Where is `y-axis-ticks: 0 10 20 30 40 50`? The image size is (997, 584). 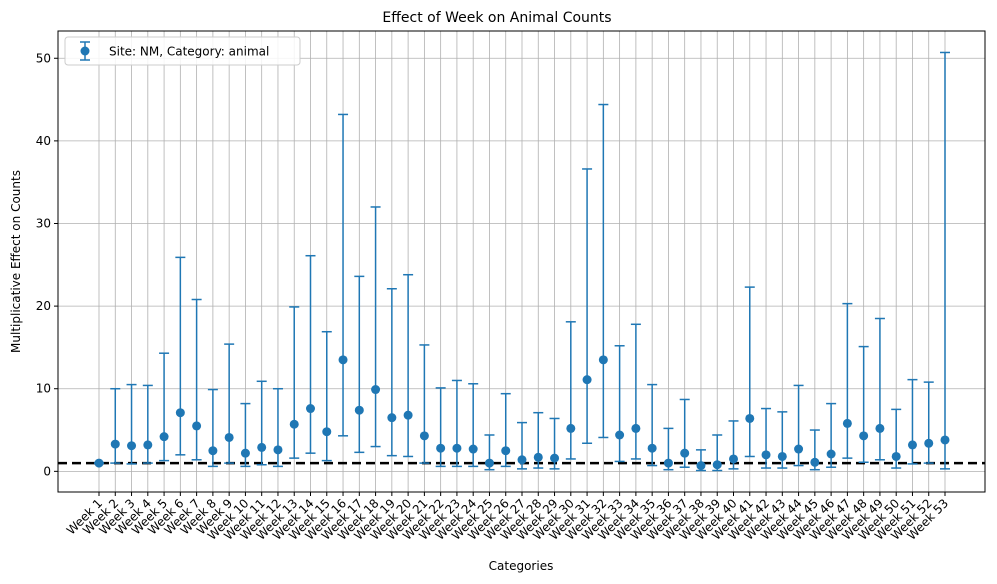 y-axis-ticks: 0 10 20 30 40 50 is located at coordinates (47, 264).